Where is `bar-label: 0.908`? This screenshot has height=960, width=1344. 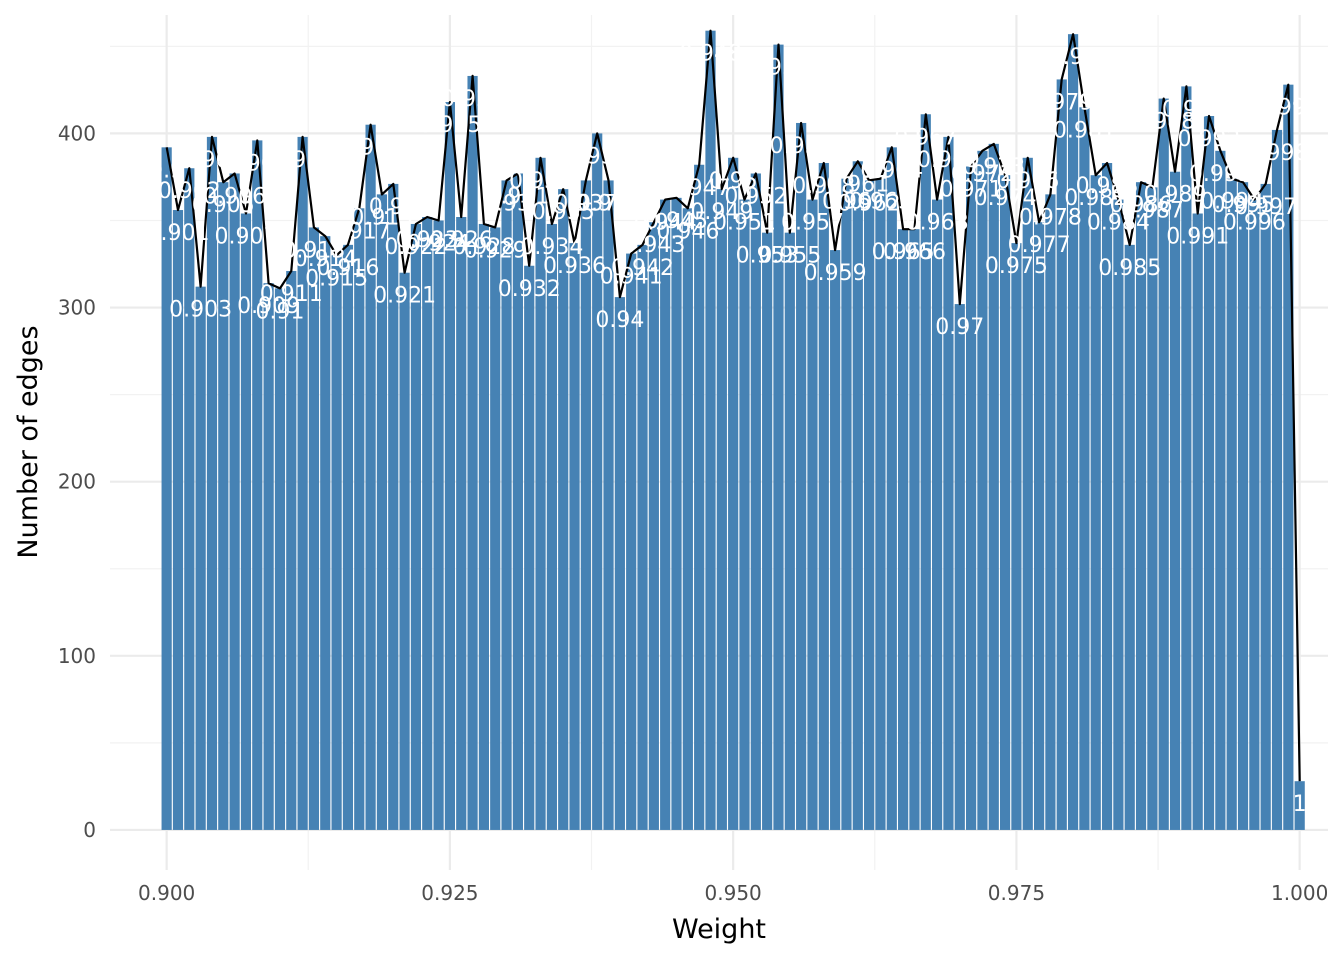 bar-label: 0.908 is located at coordinates (257, 163).